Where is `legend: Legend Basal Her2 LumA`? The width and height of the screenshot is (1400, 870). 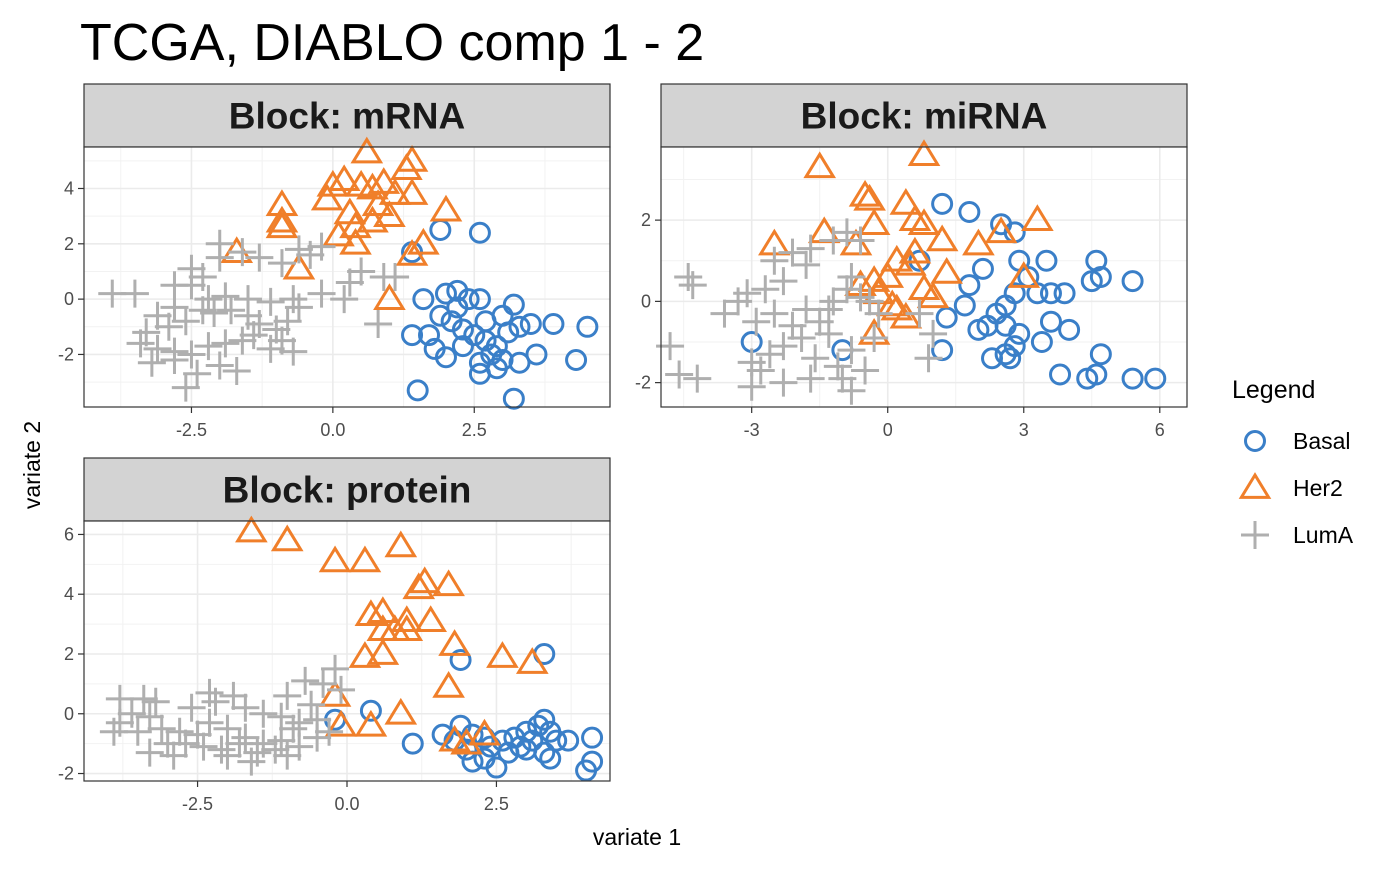 legend: Legend Basal Her2 LumA is located at coordinates (1293, 462).